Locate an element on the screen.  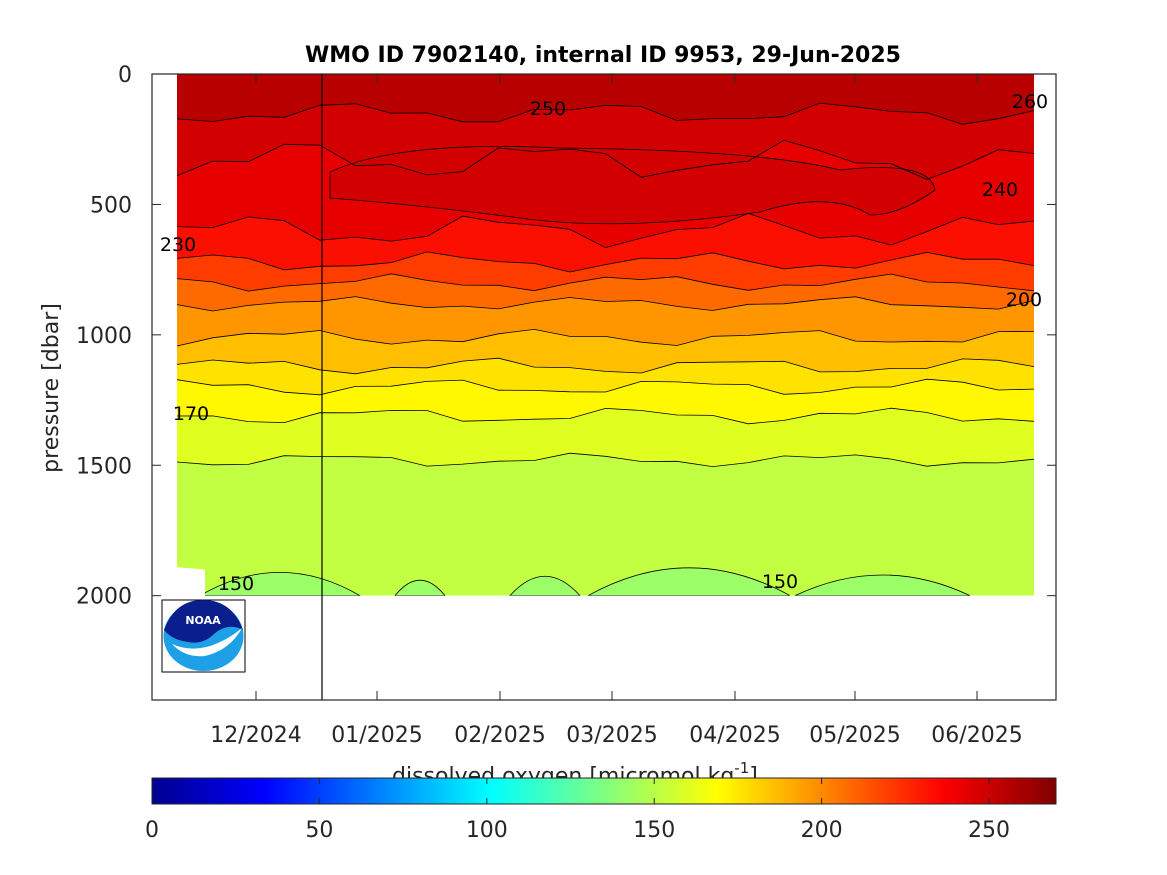
colorbar-tick-label: 250 is located at coordinates (989, 830).